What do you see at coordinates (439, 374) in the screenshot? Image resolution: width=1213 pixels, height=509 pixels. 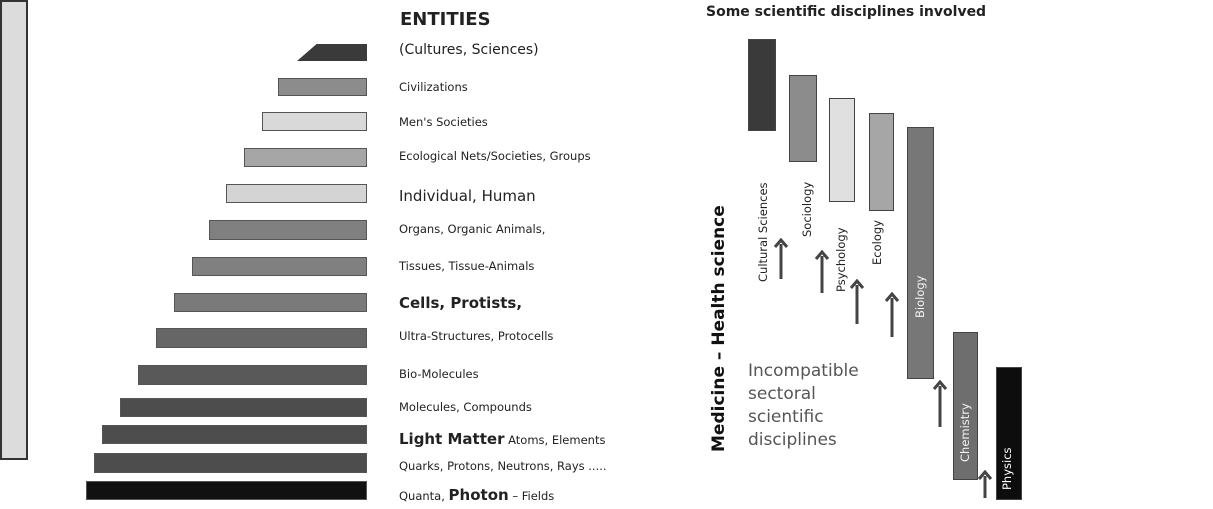 I see `entity-label-bio-molecules: Bio-Molecules` at bounding box center [439, 374].